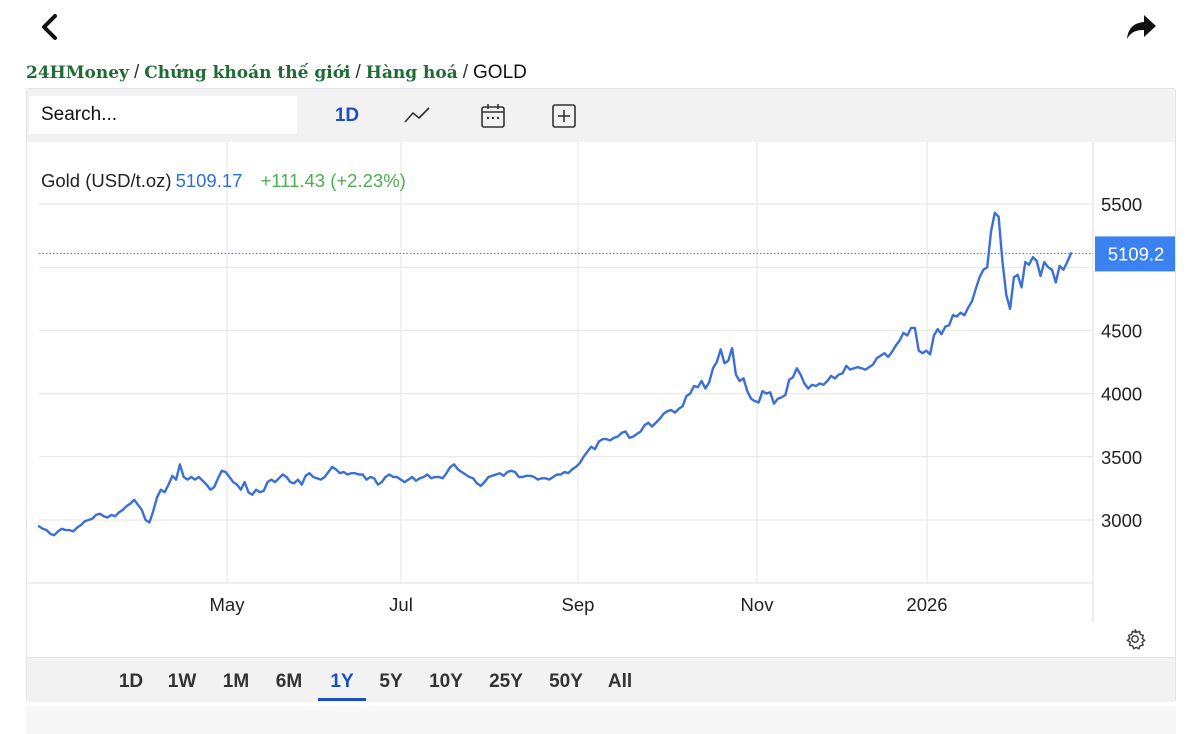 This screenshot has height=734, width=1200. What do you see at coordinates (601, 720) in the screenshot?
I see `below-section` at bounding box center [601, 720].